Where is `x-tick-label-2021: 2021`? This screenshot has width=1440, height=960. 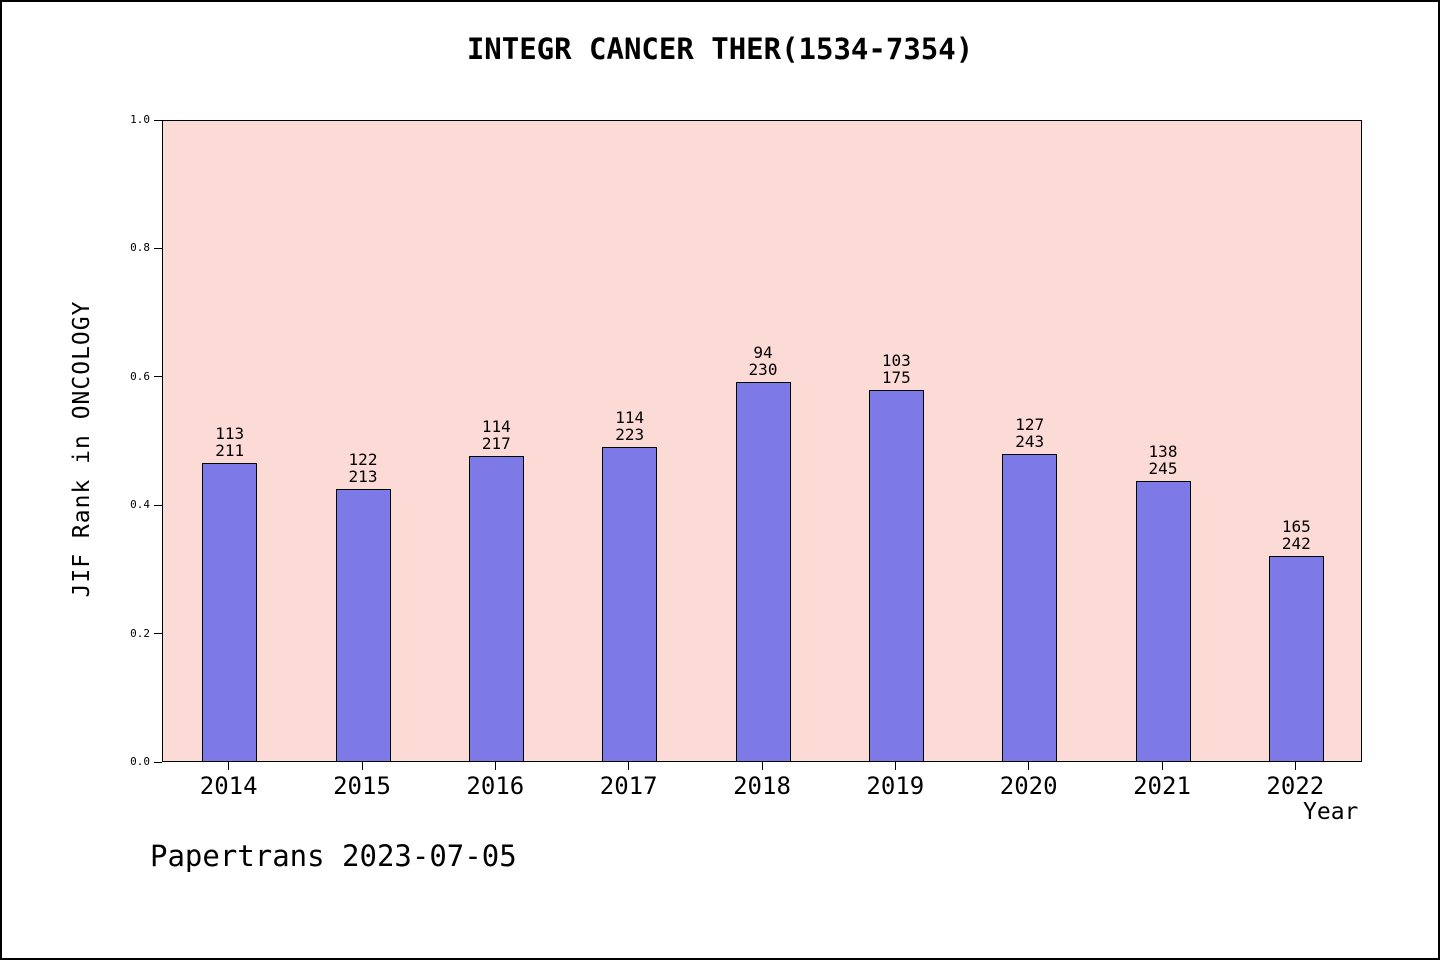 x-tick-label-2021: 2021 is located at coordinates (1162, 786).